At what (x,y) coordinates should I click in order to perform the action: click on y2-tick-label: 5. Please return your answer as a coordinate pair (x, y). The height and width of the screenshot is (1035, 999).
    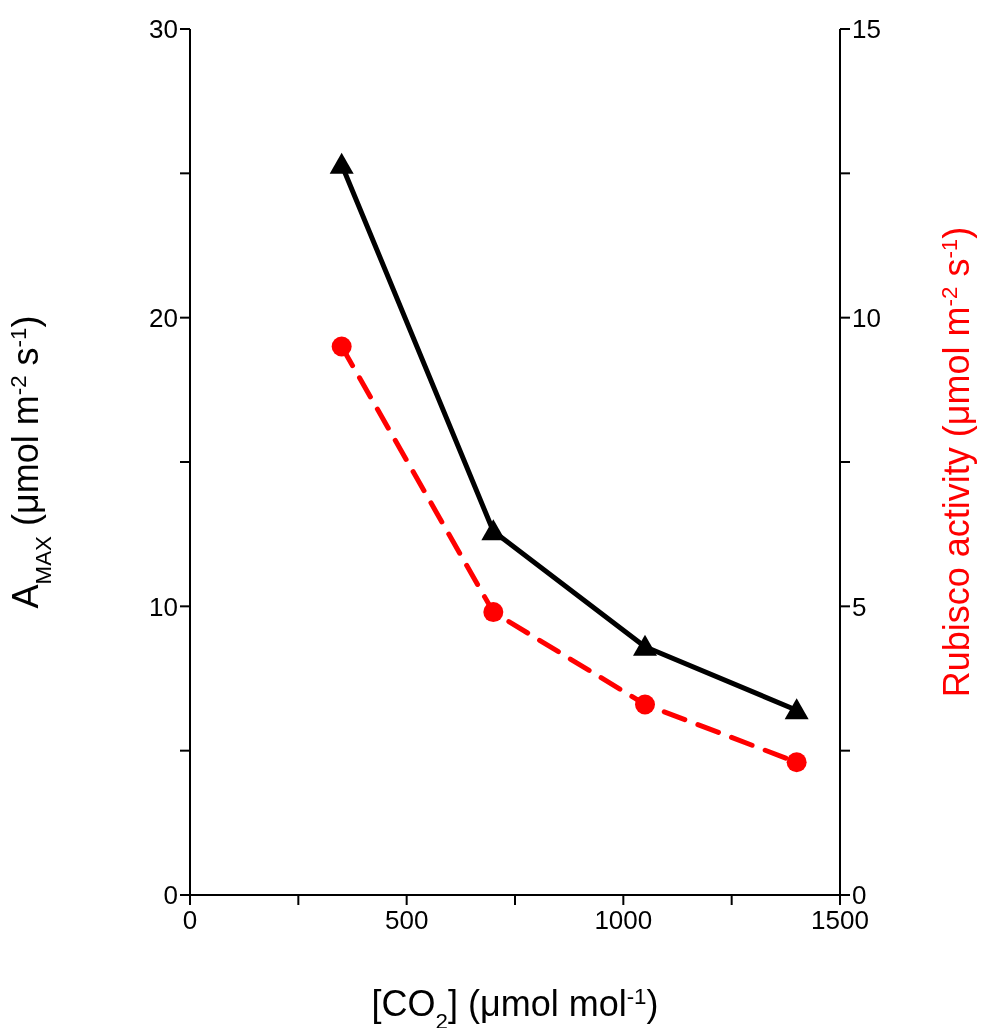
    Looking at the image, I should click on (859, 606).